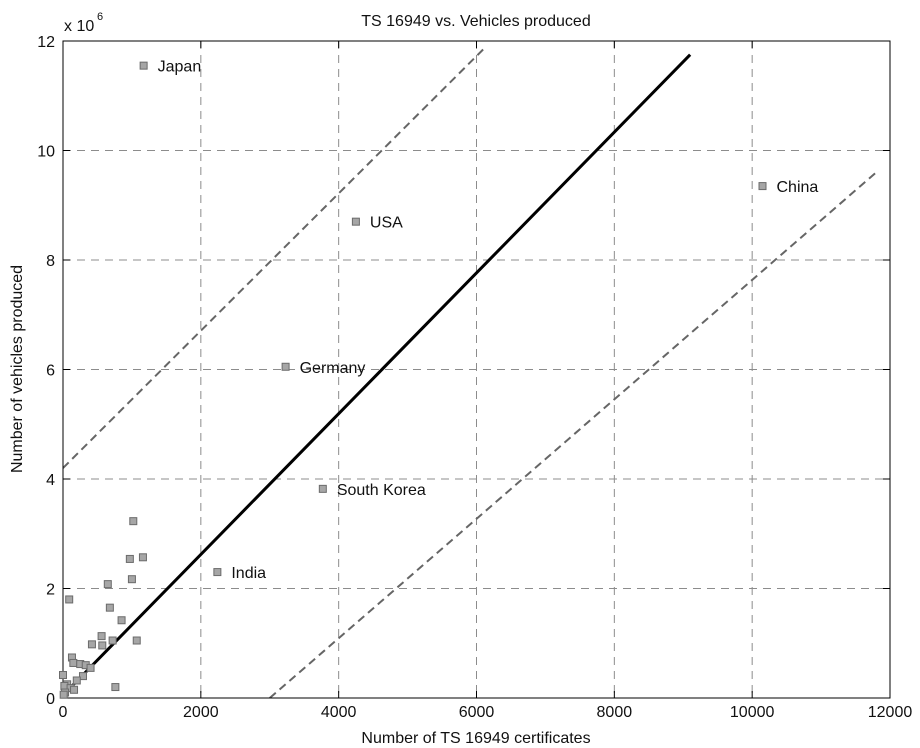 The height and width of the screenshot is (748, 920). I want to click on point-label: USA, so click(386, 223).